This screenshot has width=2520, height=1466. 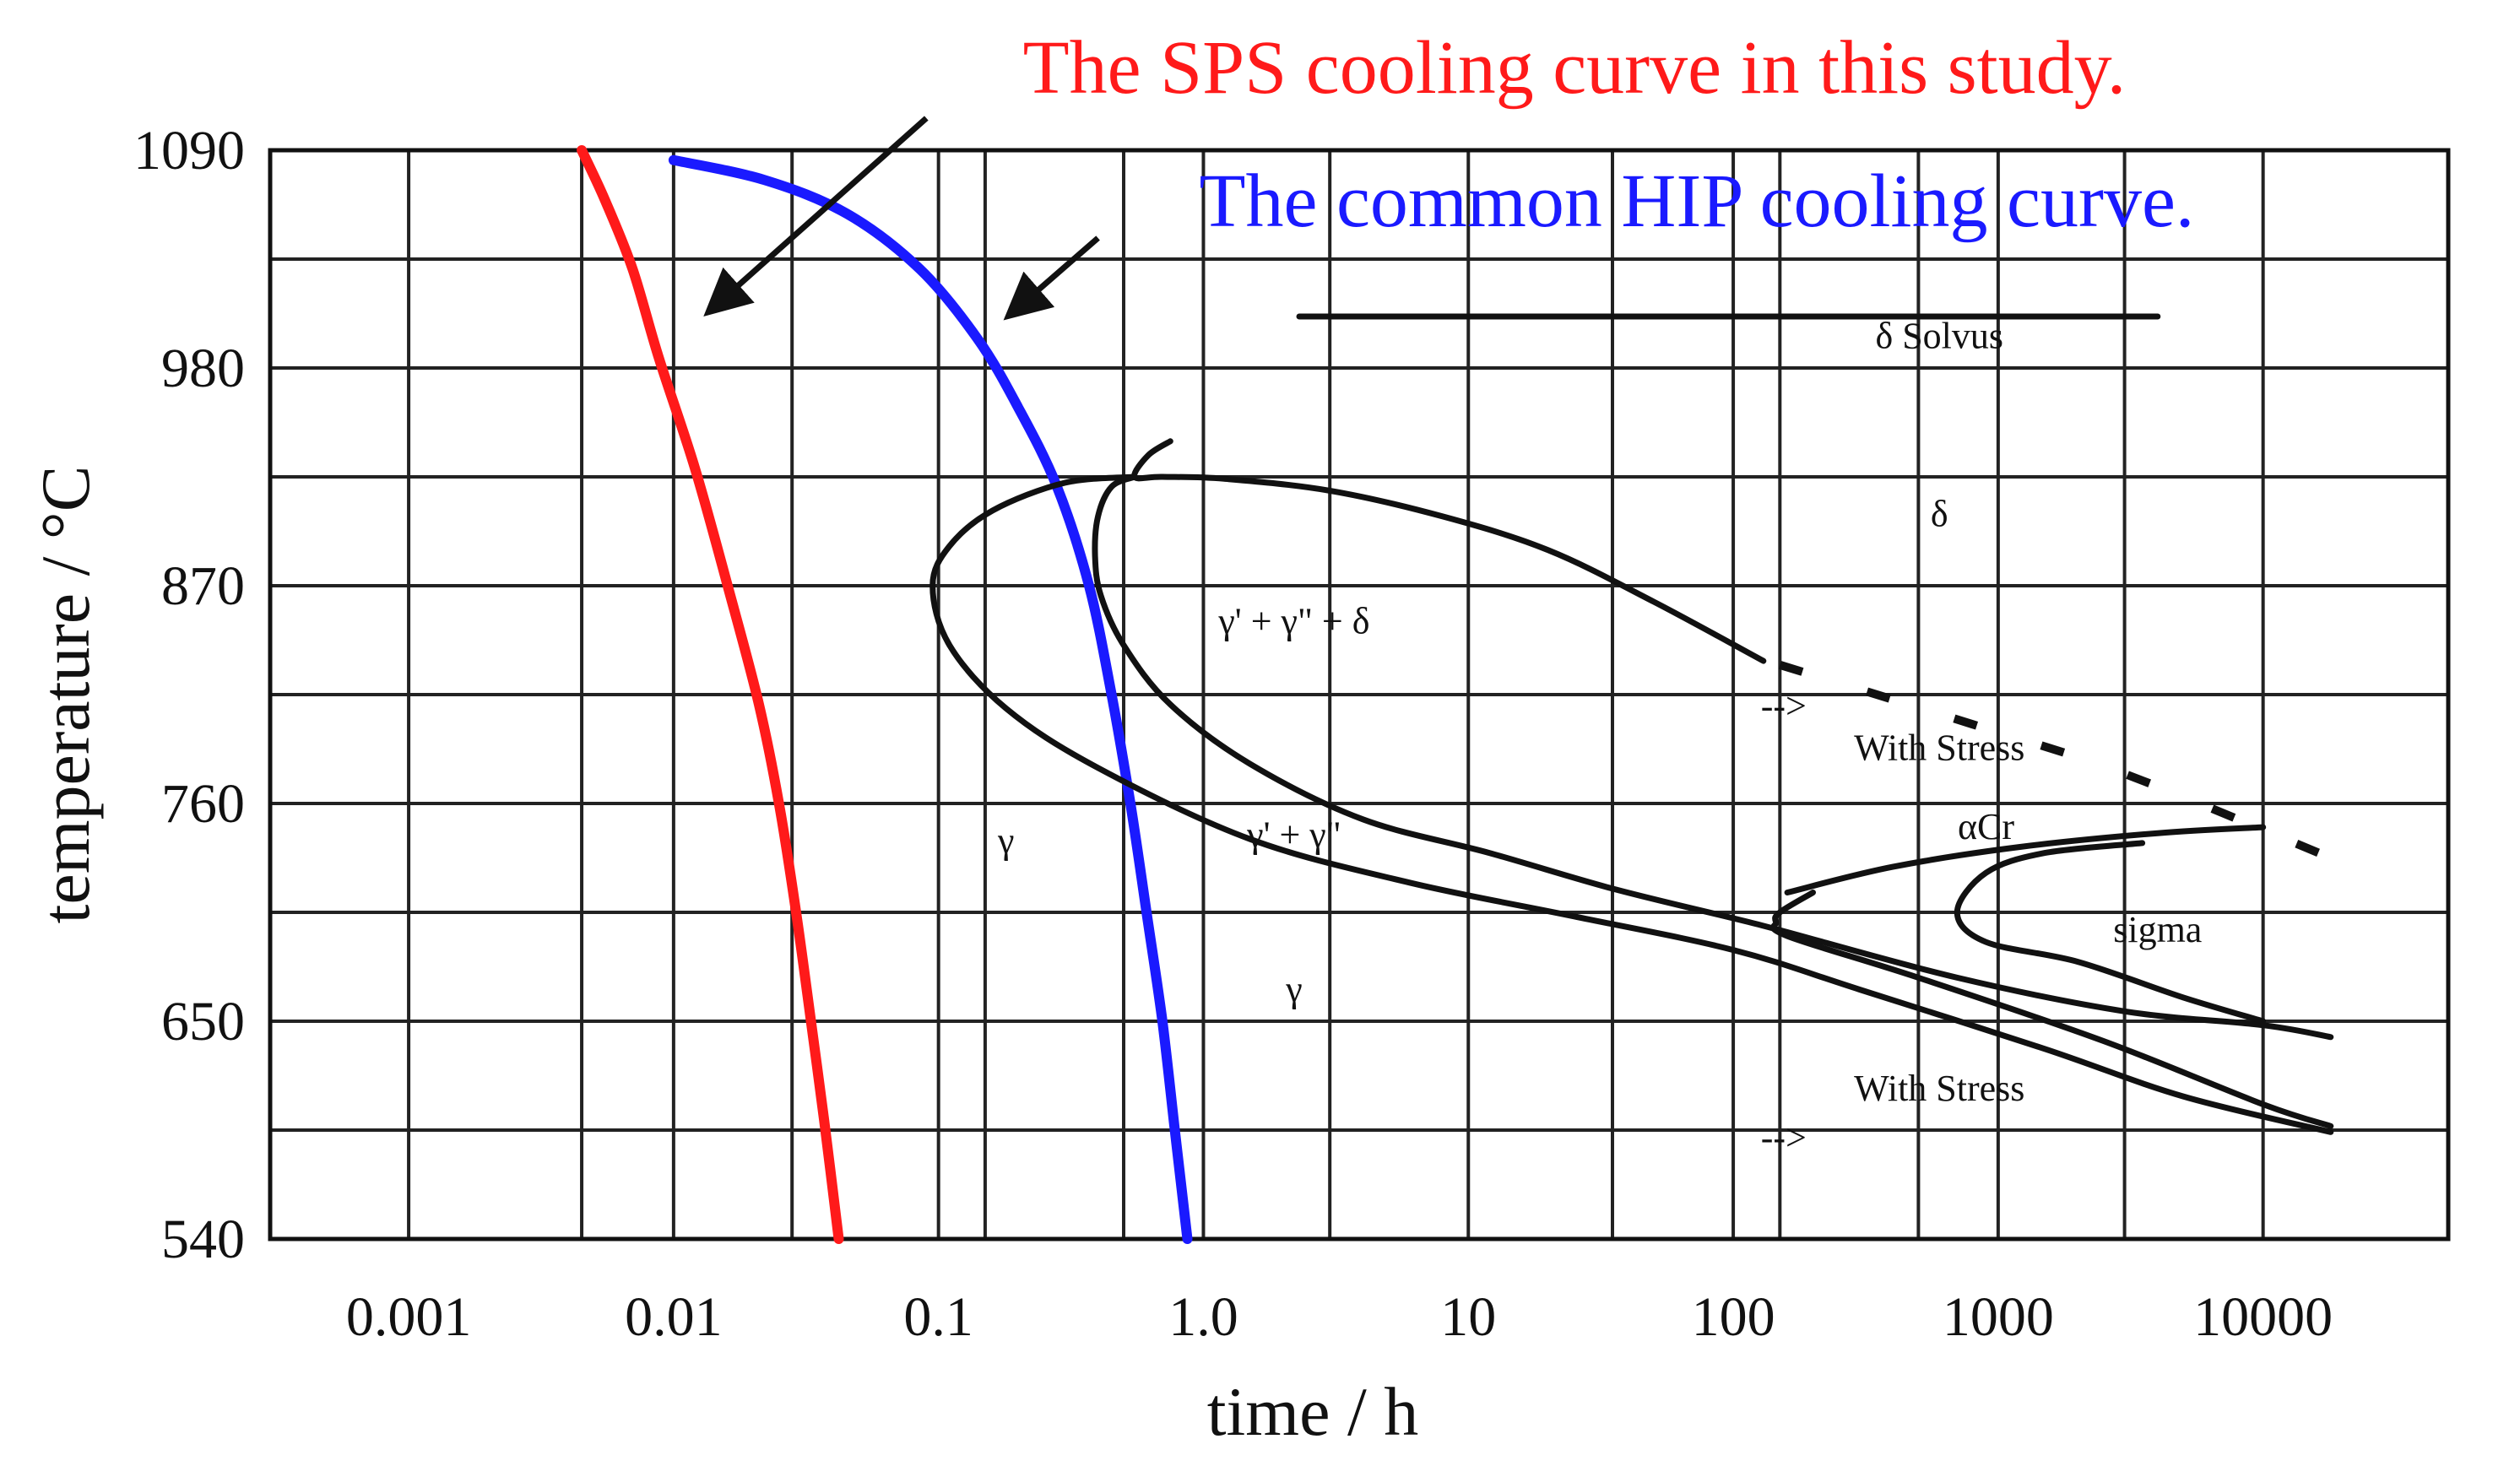 I want to click on y-tick-label: 650, so click(x=203, y=1021).